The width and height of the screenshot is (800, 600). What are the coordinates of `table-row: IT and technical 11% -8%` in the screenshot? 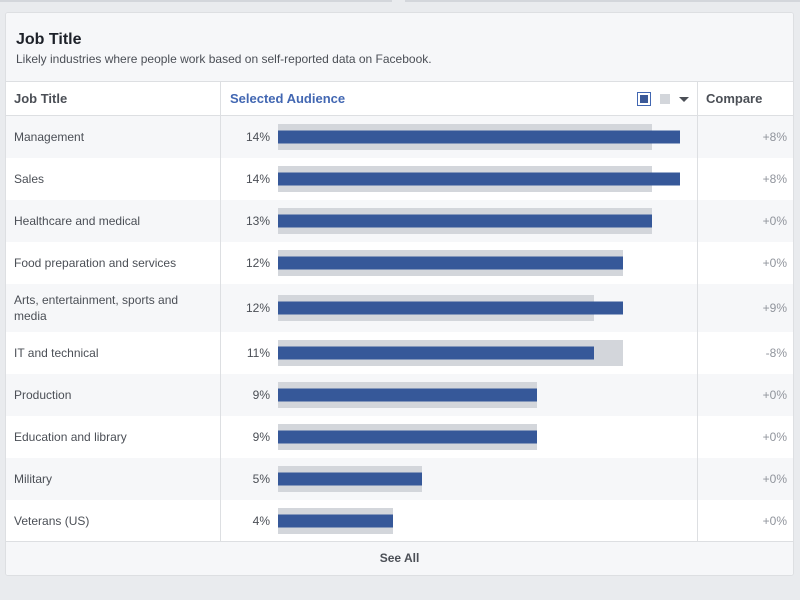 It's located at (399, 353).